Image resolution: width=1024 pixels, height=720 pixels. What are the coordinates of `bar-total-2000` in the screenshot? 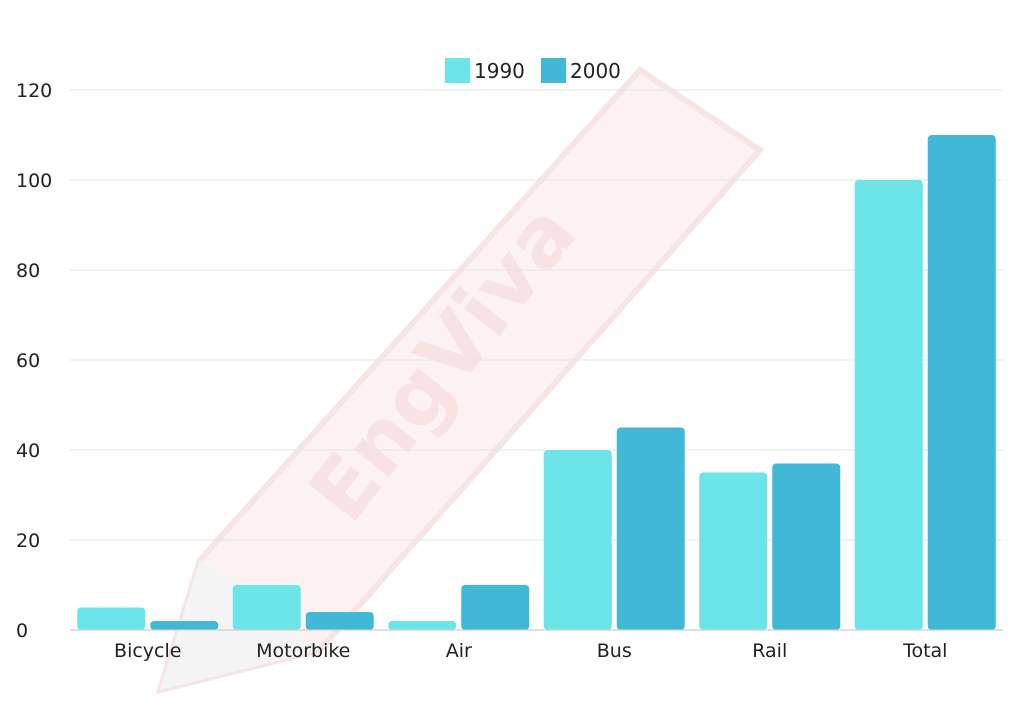 It's located at (961, 382).